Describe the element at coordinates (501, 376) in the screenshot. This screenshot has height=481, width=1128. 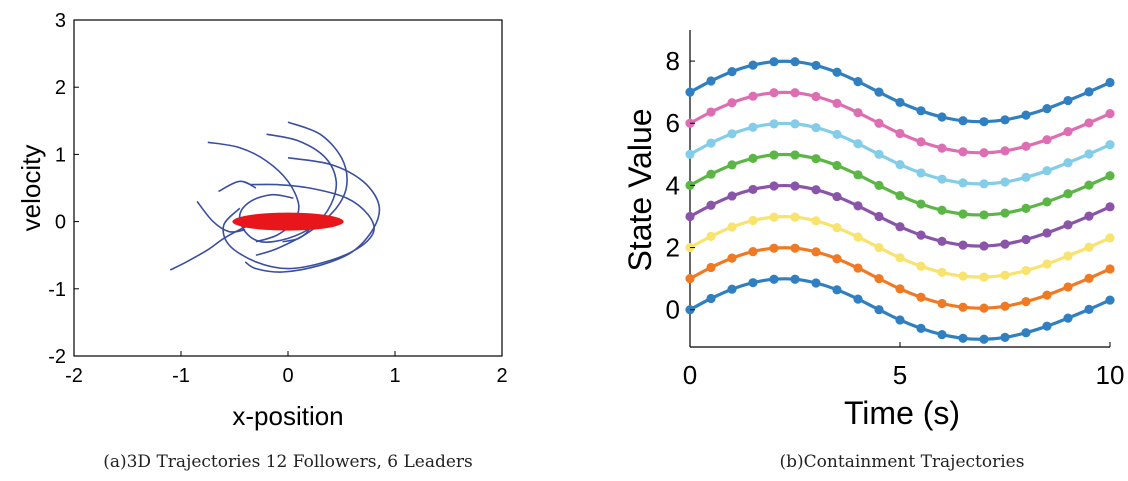
I see `panel-a-x-tick-label: 2` at that location.